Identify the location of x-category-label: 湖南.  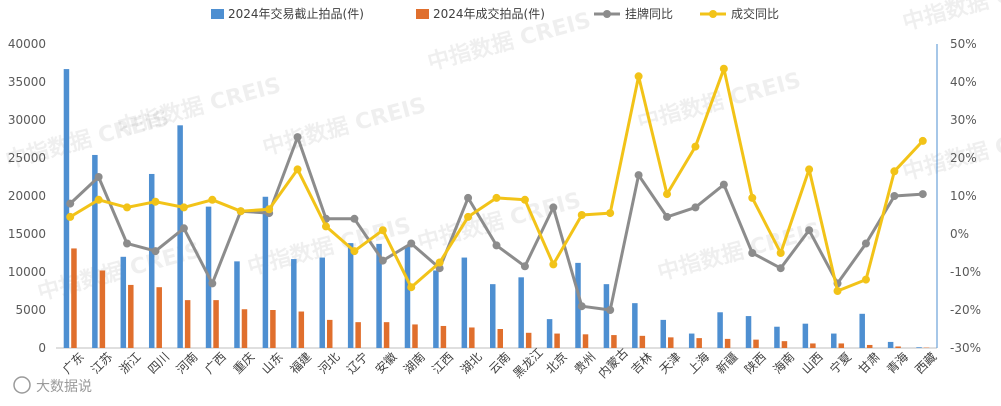
(414, 363).